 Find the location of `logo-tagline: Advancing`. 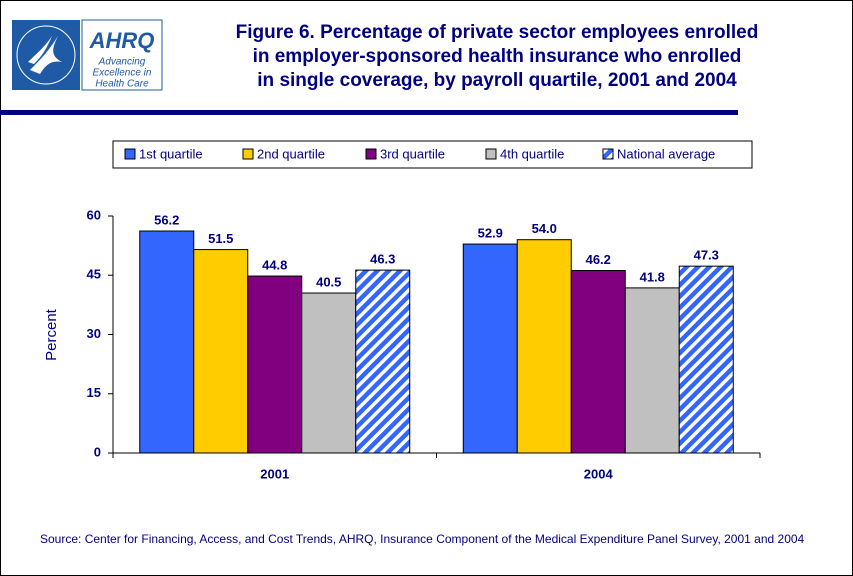

logo-tagline: Advancing is located at coordinates (122, 62).